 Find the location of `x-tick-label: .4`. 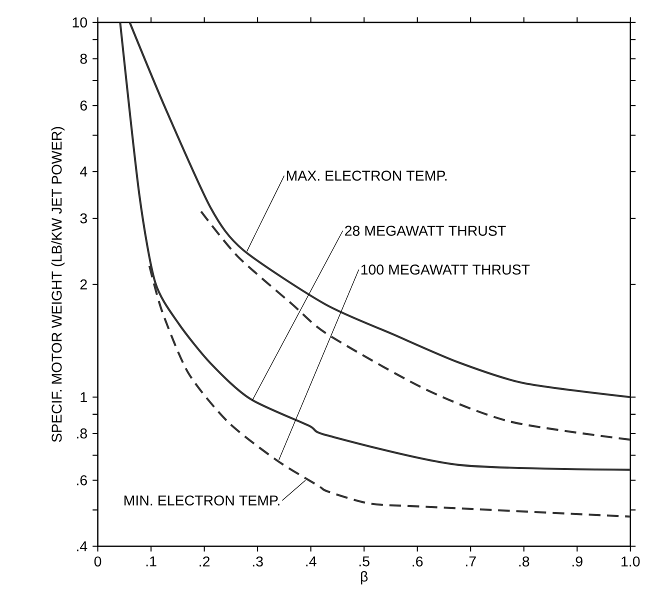

x-tick-label: .4 is located at coordinates (311, 561).